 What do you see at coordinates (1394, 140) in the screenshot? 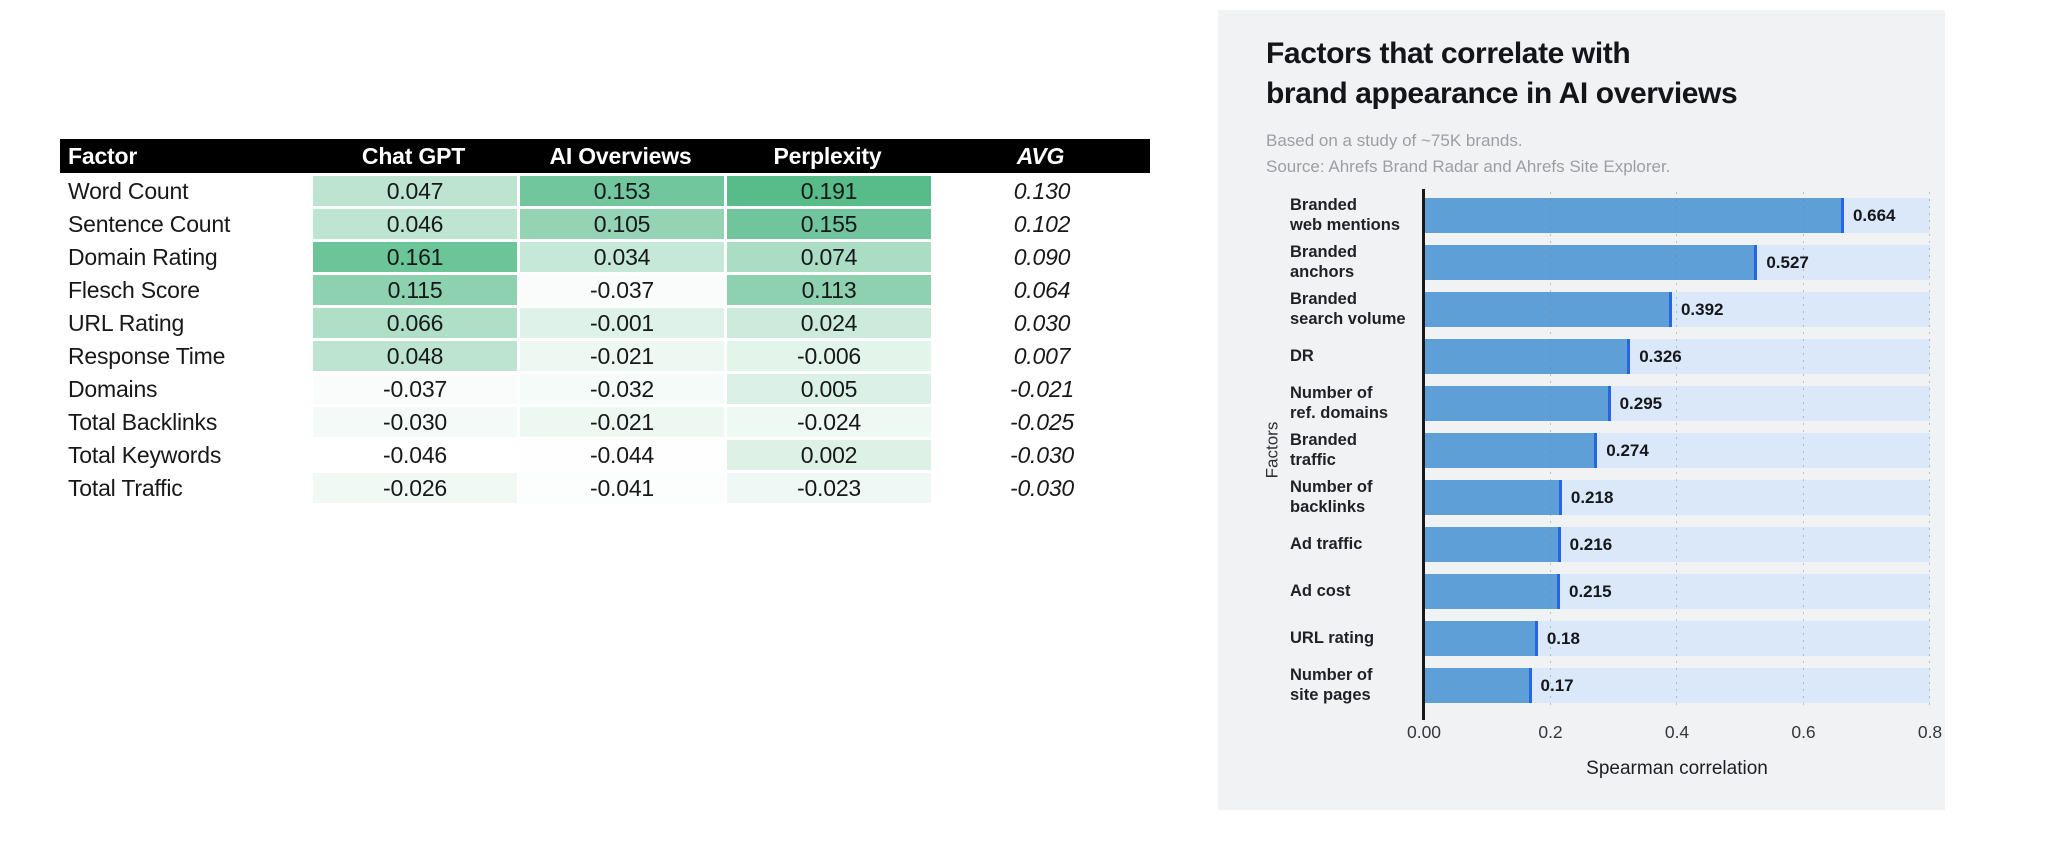
I see `chart-subtitle-line-1: Based on a study of ~75K brands.` at bounding box center [1394, 140].